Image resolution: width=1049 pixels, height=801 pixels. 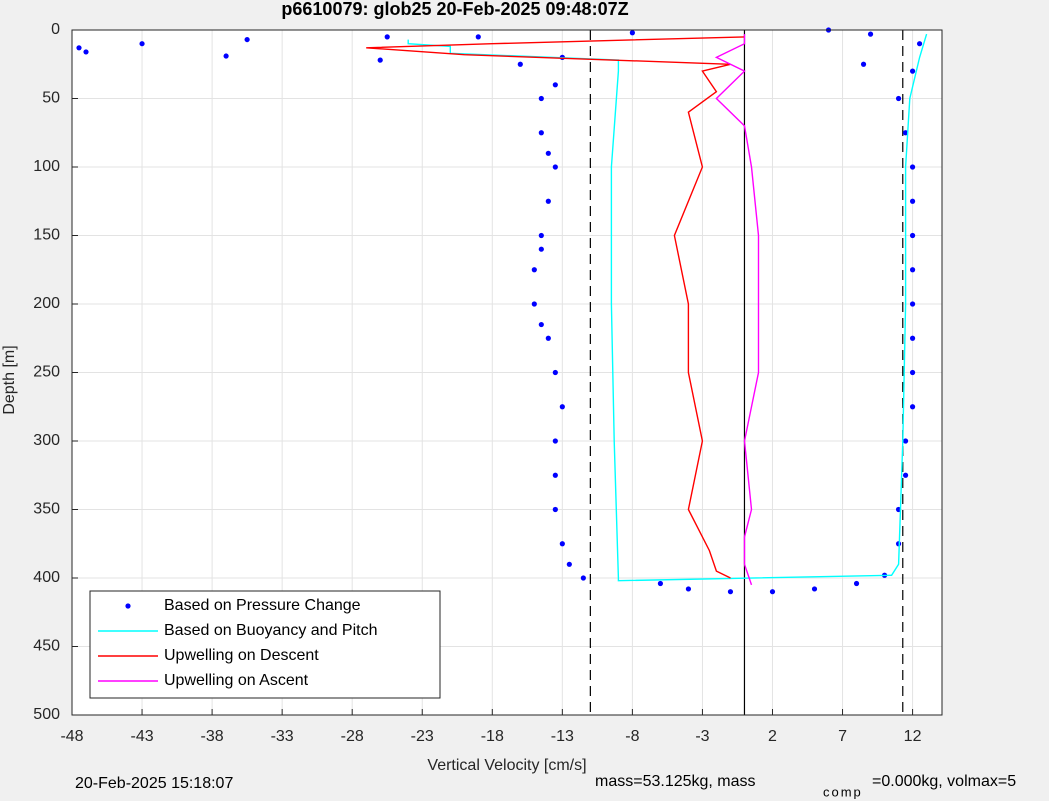 I want to click on y-tick-label: 0, so click(x=55, y=29).